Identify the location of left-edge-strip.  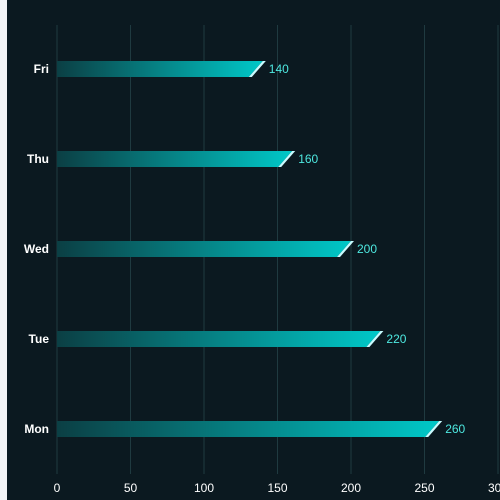
(3, 250).